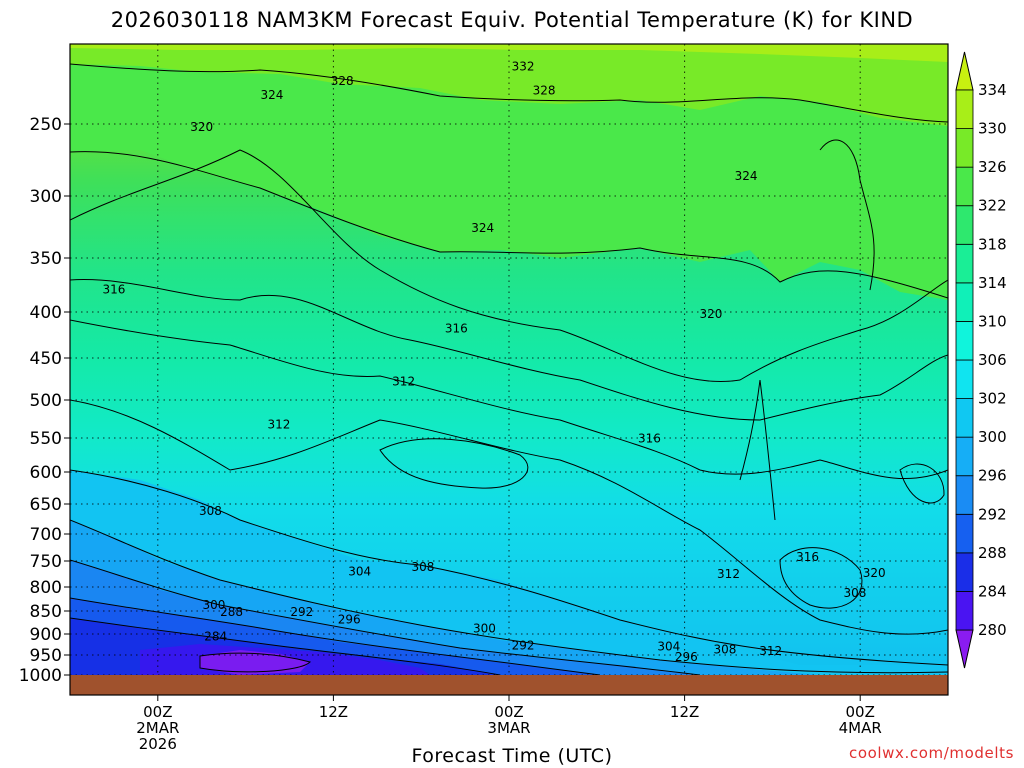  I want to click on colorbar-label: 280, so click(992, 630).